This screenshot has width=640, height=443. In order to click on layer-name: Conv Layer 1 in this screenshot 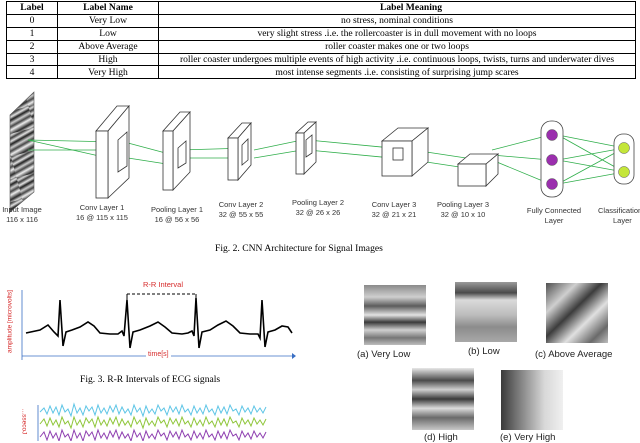, I will do `click(102, 207)`.